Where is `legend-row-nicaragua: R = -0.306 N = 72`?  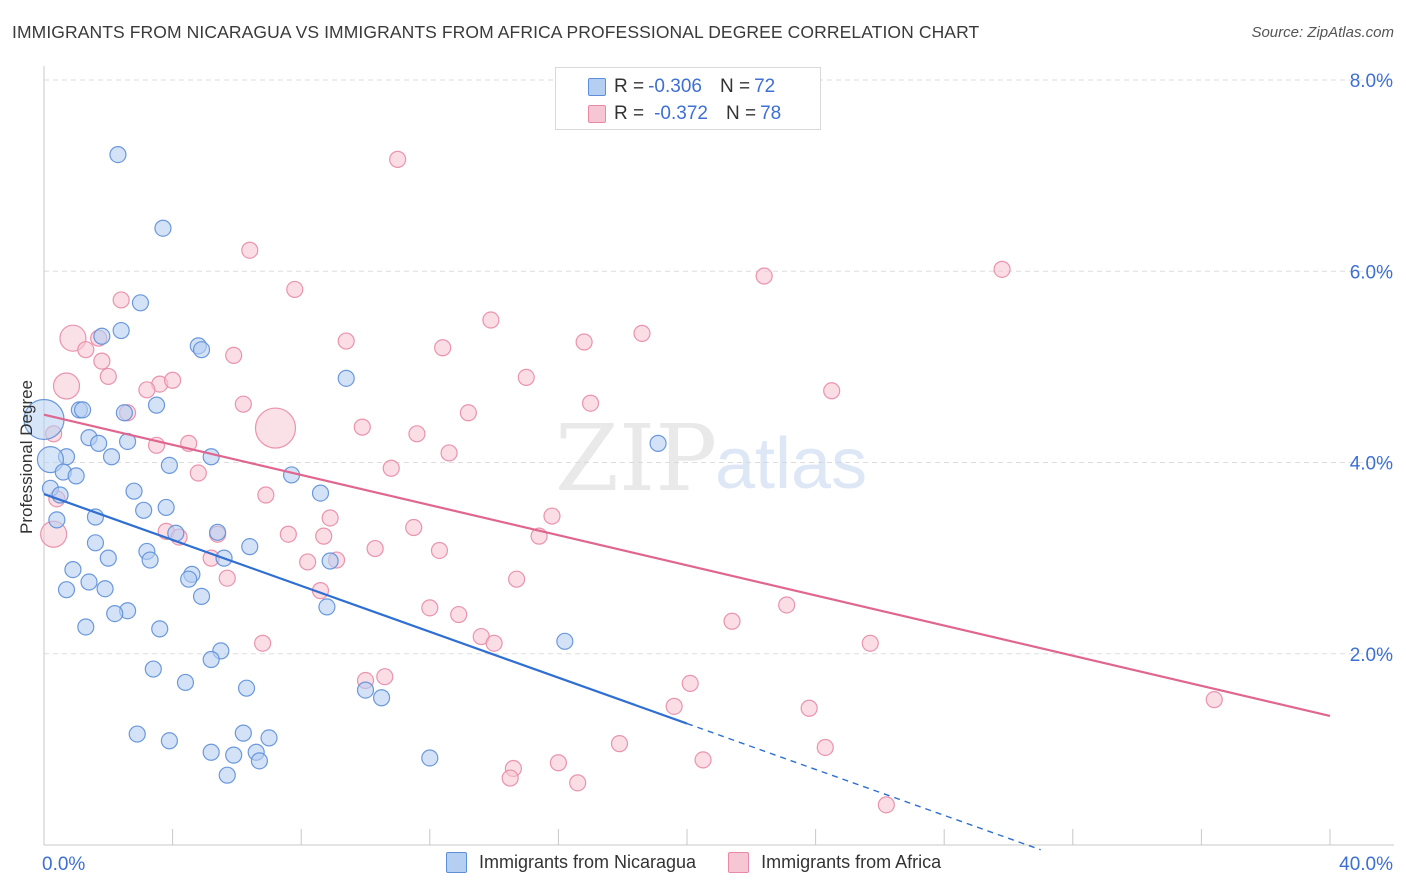
legend-row-nicaragua: R = -0.306 N = 72 is located at coordinates (681, 87).